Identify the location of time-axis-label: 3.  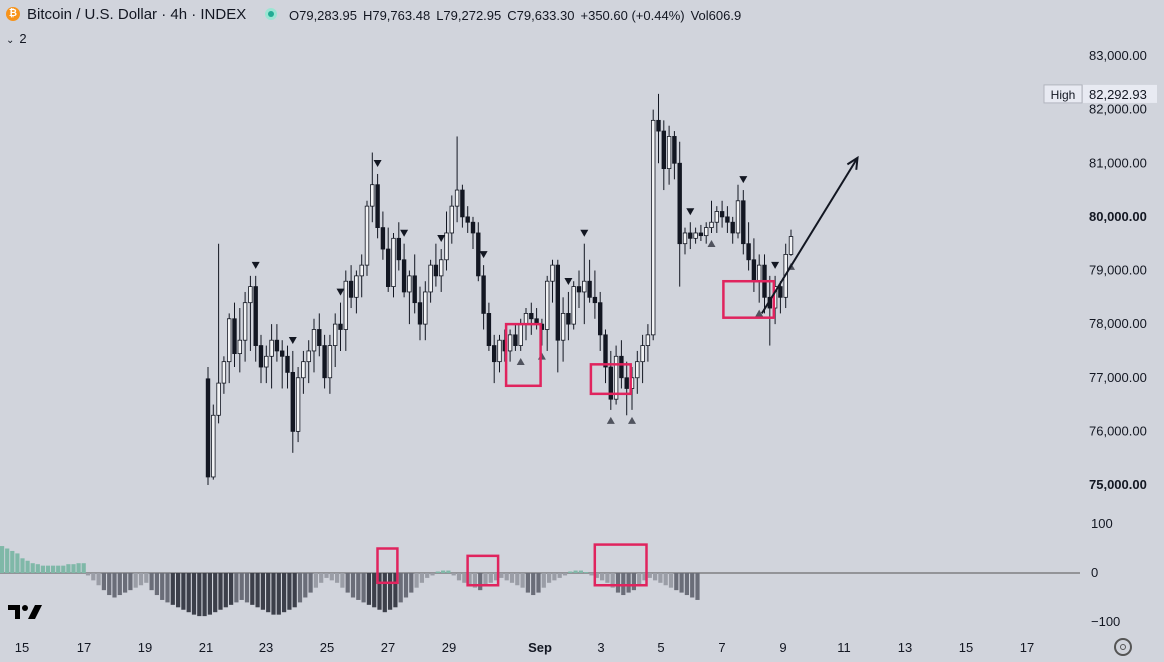
(600, 647).